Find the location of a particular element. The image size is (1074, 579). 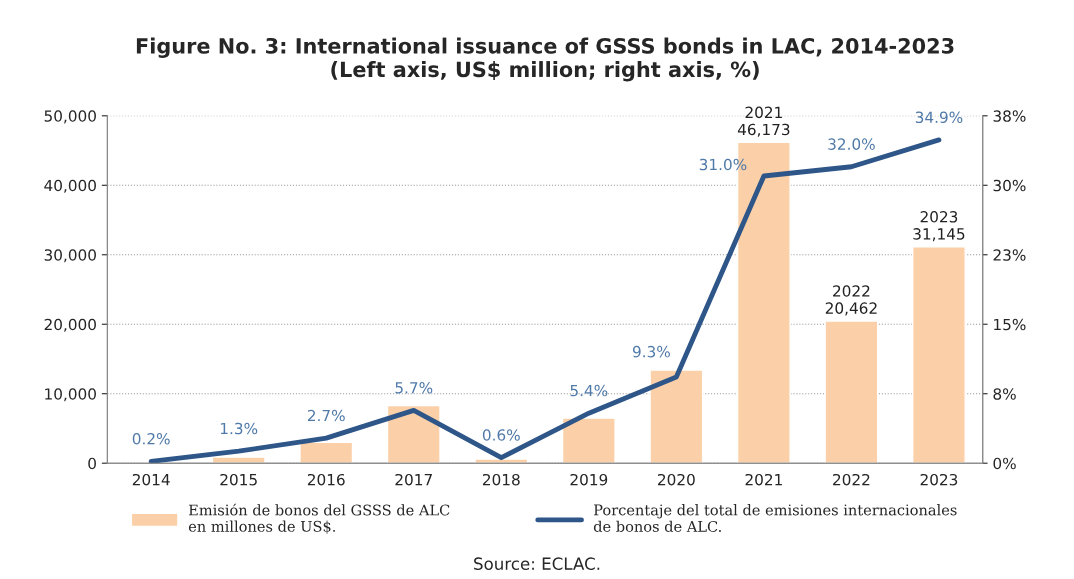

y-tick-label: 50,000 is located at coordinates (70, 117).